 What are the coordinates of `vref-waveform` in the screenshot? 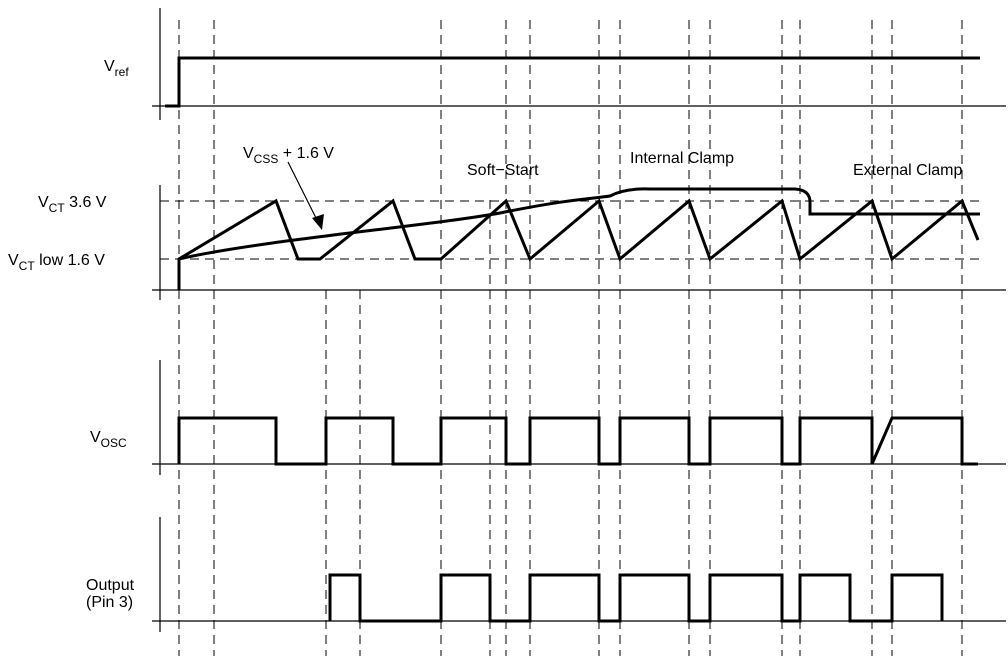 It's located at (572, 82).